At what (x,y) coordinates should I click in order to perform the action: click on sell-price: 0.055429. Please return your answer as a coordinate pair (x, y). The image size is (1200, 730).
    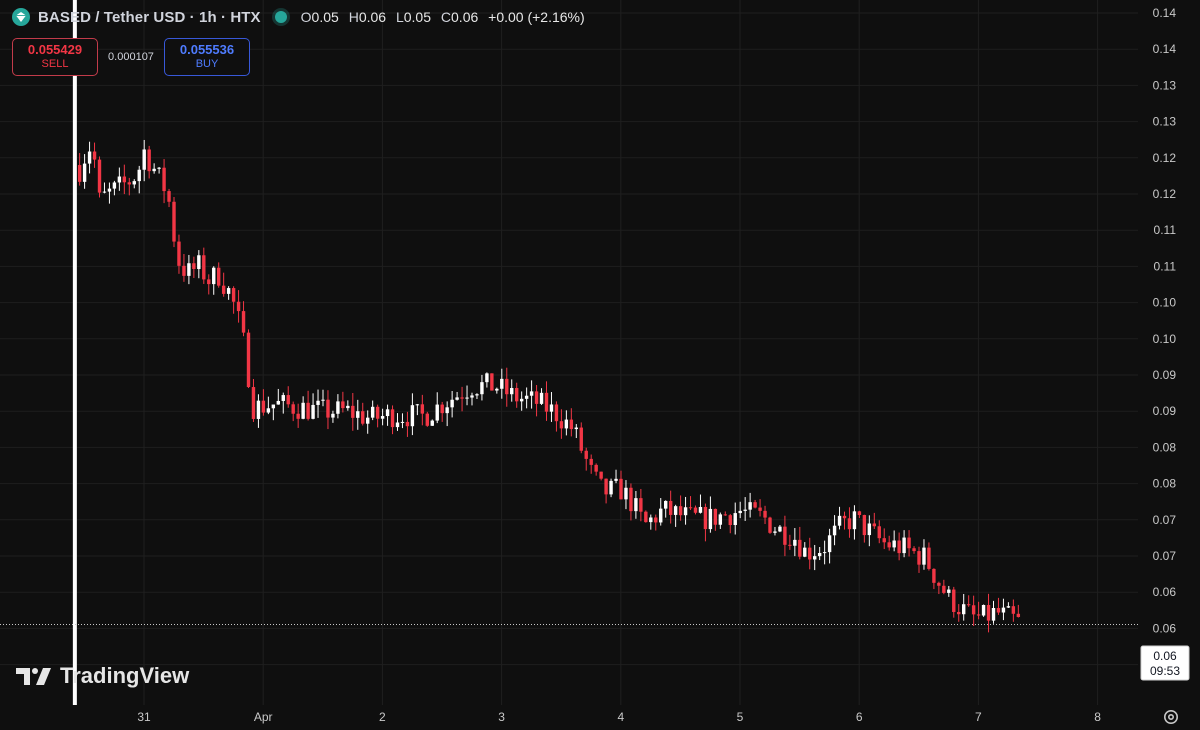
    Looking at the image, I should click on (55, 50).